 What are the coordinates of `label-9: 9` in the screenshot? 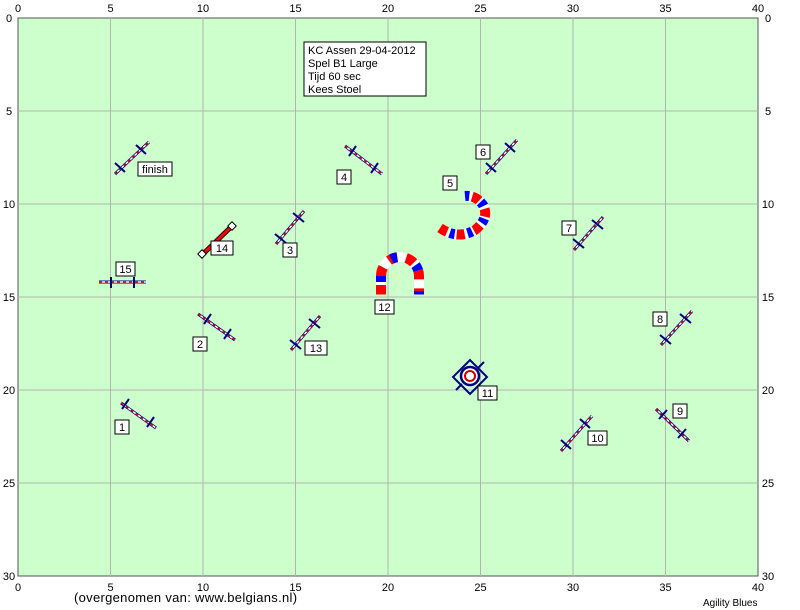 It's located at (680, 411).